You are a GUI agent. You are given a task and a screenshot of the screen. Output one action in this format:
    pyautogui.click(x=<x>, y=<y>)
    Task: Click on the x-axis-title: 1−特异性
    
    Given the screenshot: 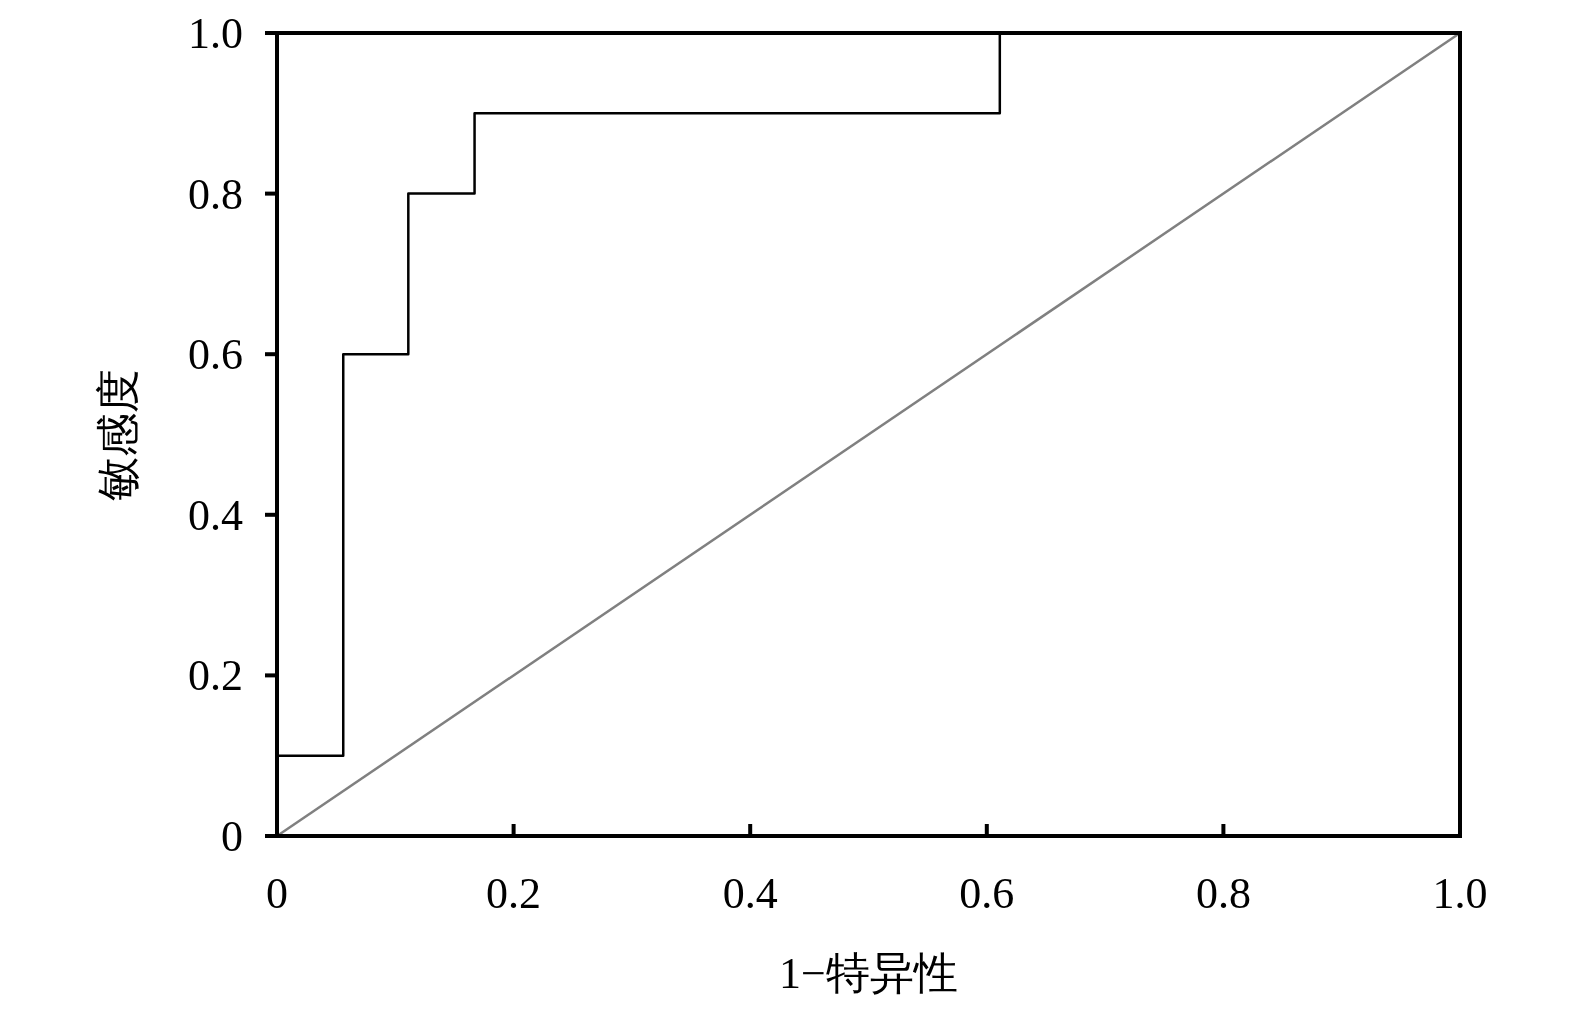 What is the action you would take?
    pyautogui.click(x=868, y=973)
    